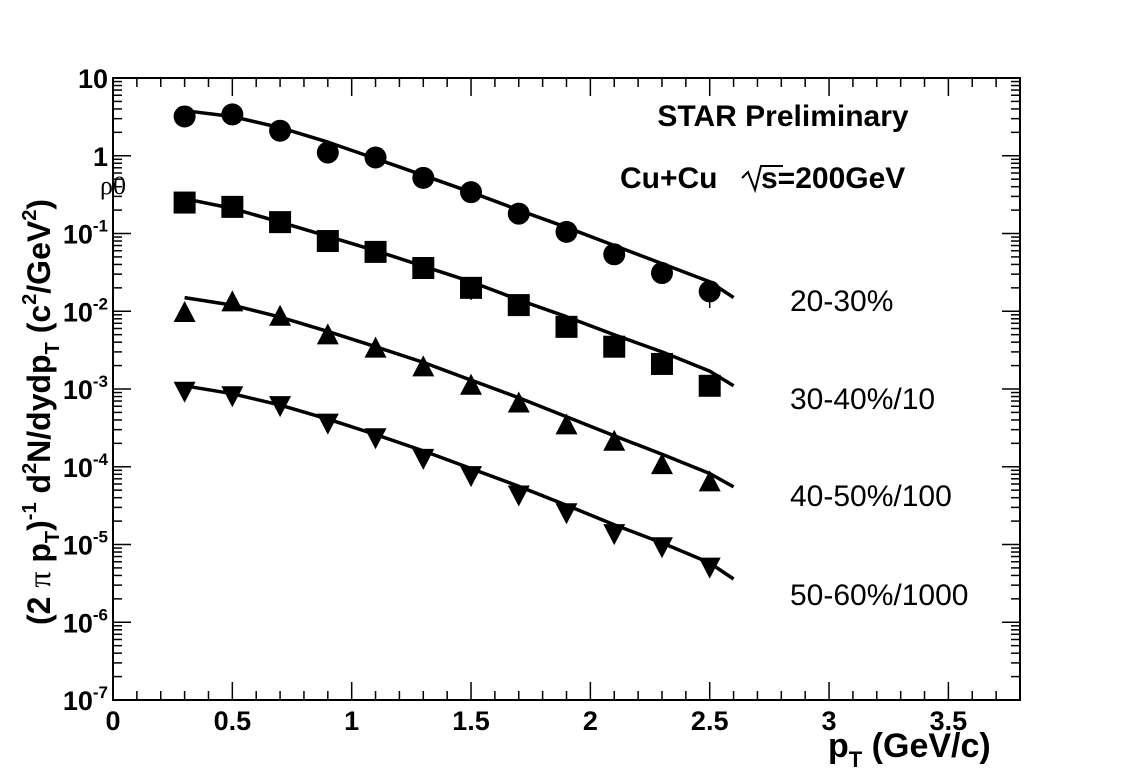 This screenshot has height=778, width=1134. Describe the element at coordinates (233, 721) in the screenshot. I see `x-tick-label: 0.5` at that location.